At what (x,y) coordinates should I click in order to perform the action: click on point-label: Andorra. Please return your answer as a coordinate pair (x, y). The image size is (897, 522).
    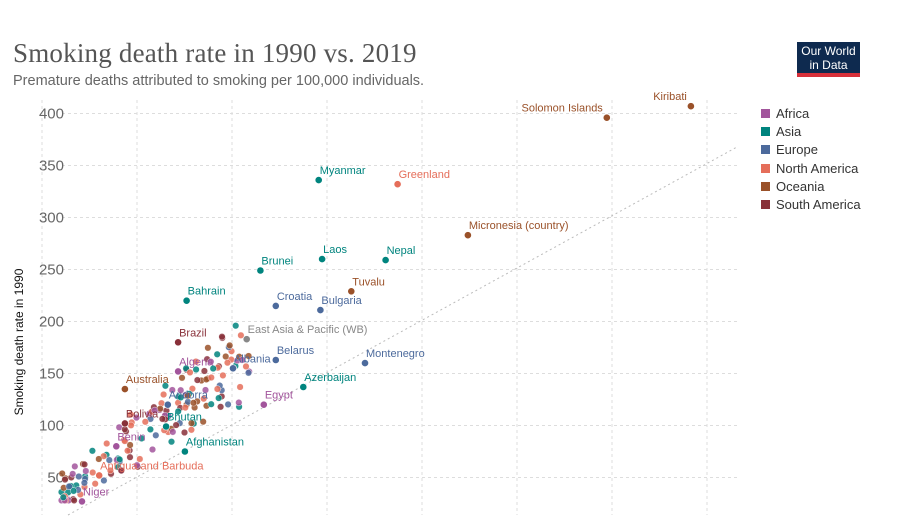
    Looking at the image, I should click on (189, 396).